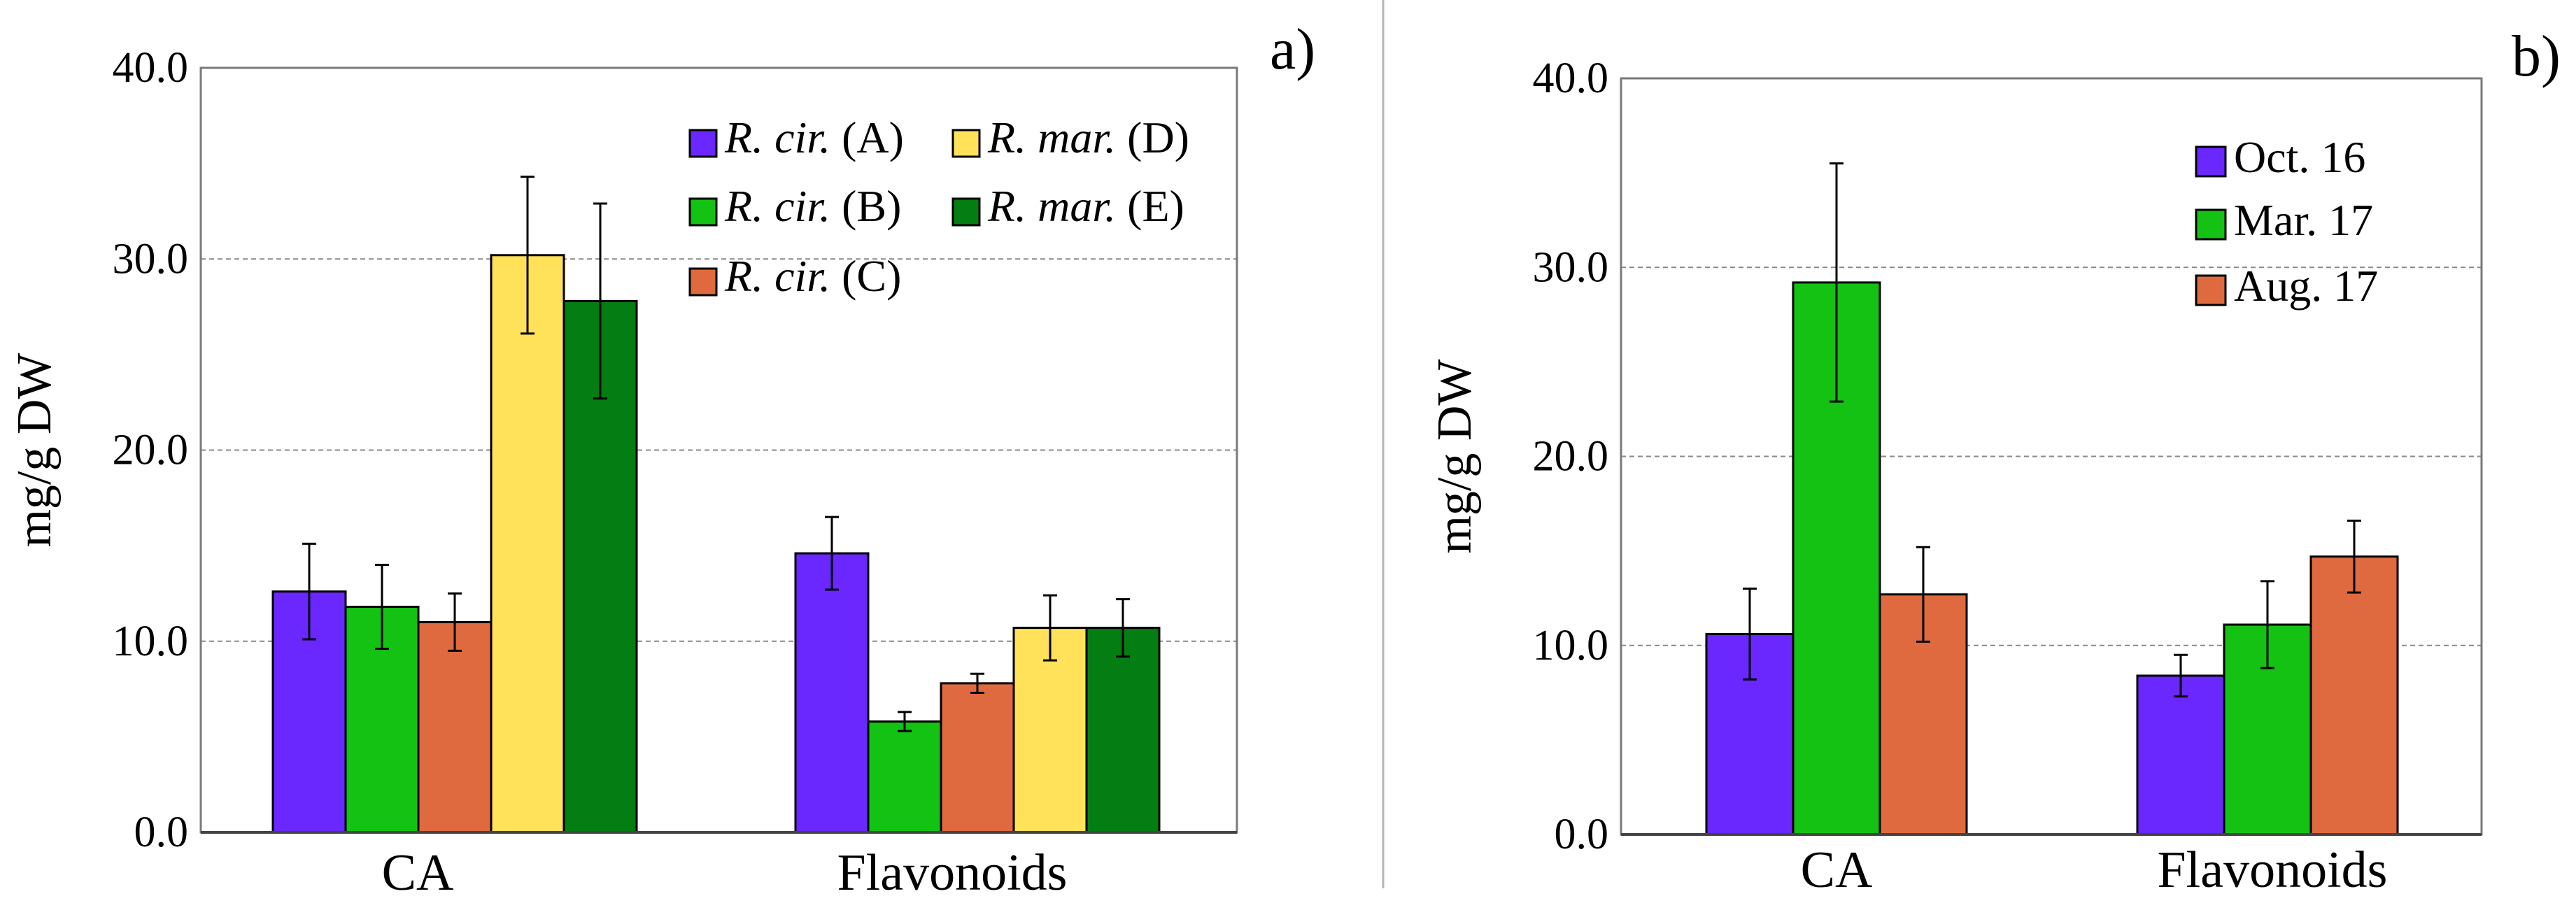 Image resolution: width=2576 pixels, height=910 pixels. What do you see at coordinates (1152, 137) in the screenshot?
I see `legend-label-suffix: (D)` at bounding box center [1152, 137].